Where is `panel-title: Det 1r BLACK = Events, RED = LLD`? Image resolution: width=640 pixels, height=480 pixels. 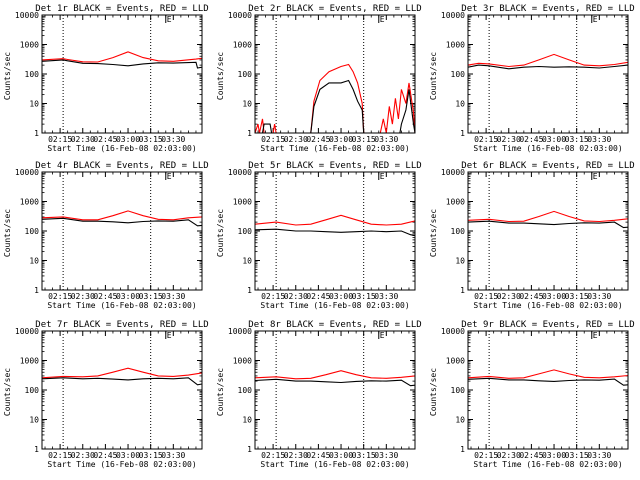 panel-title: Det 1r BLACK = Events, RED = LLD is located at coordinates (121, 9).